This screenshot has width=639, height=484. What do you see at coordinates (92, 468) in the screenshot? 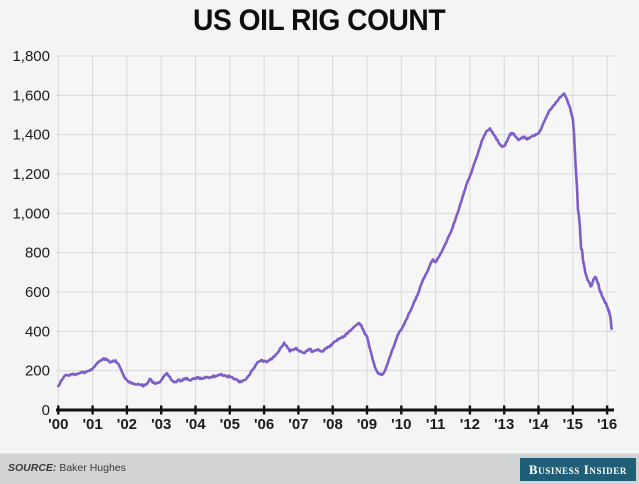
I see `source-name: Baker Hughes` at bounding box center [92, 468].